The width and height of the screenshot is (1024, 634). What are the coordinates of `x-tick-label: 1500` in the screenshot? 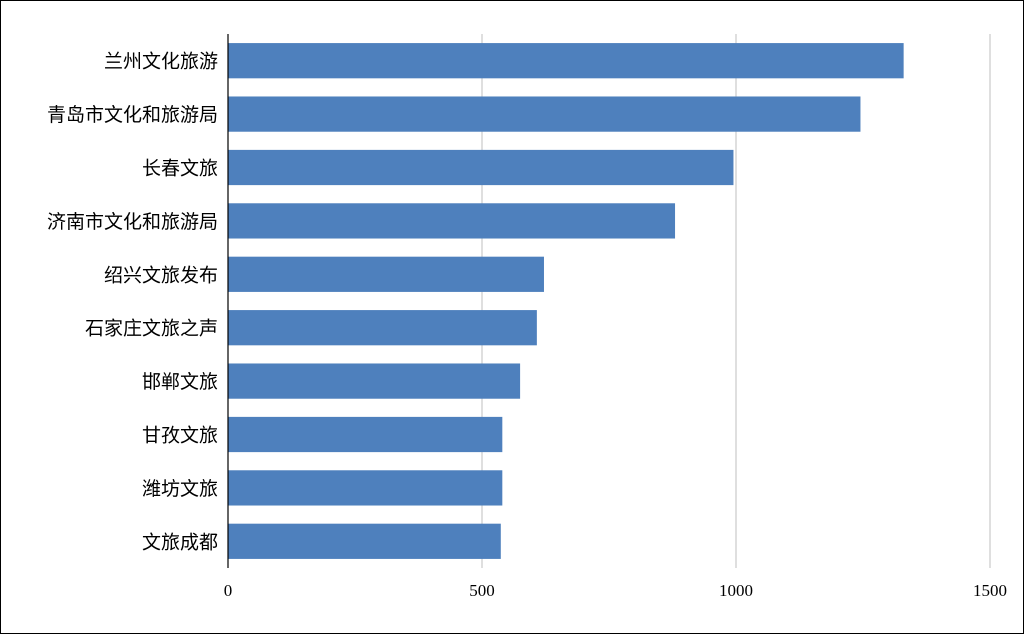 It's located at (990, 590).